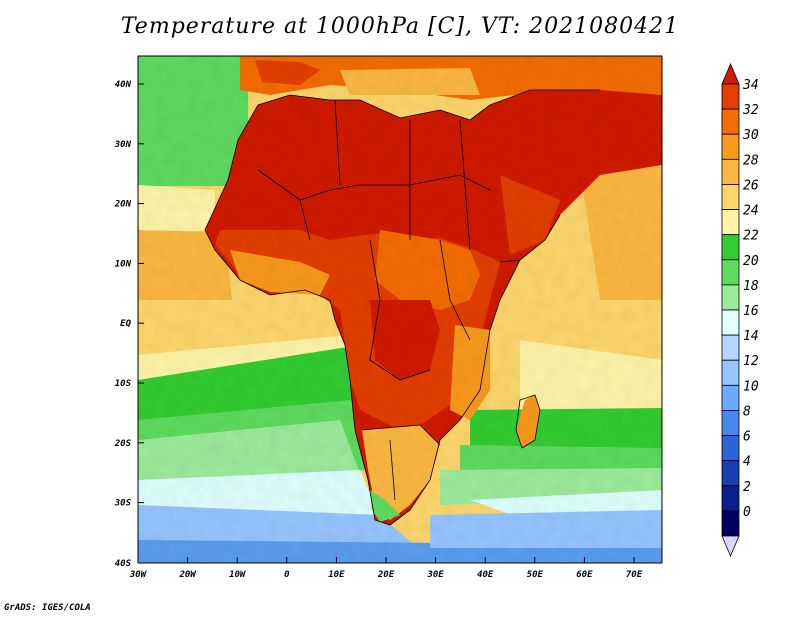  I want to click on lon-tick-label: 70E, so click(634, 575).